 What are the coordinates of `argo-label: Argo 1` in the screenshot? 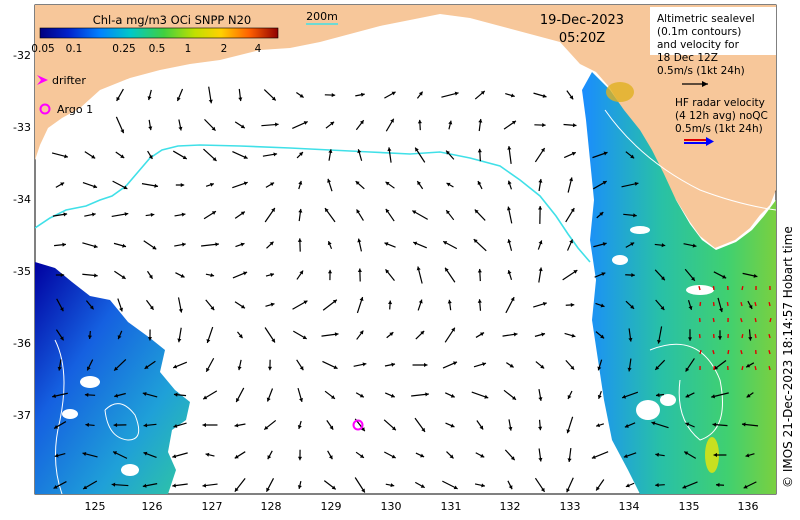 It's located at (75, 109).